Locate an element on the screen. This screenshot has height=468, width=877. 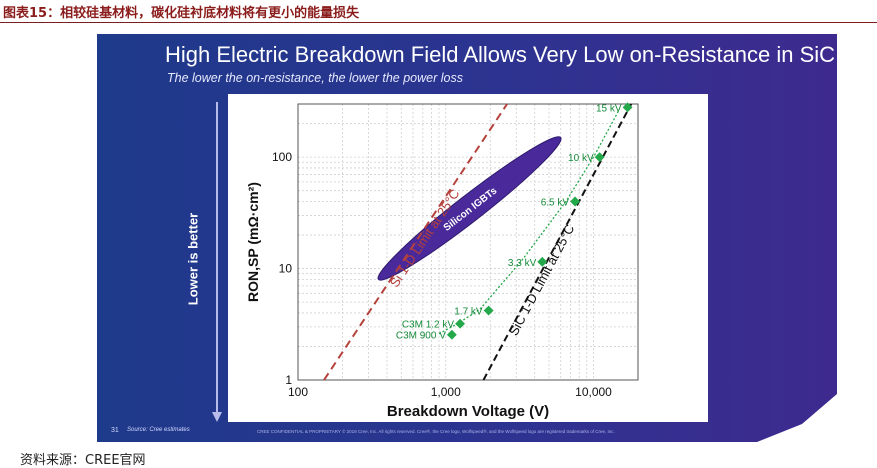
sic-limit-line is located at coordinates (557, 242).